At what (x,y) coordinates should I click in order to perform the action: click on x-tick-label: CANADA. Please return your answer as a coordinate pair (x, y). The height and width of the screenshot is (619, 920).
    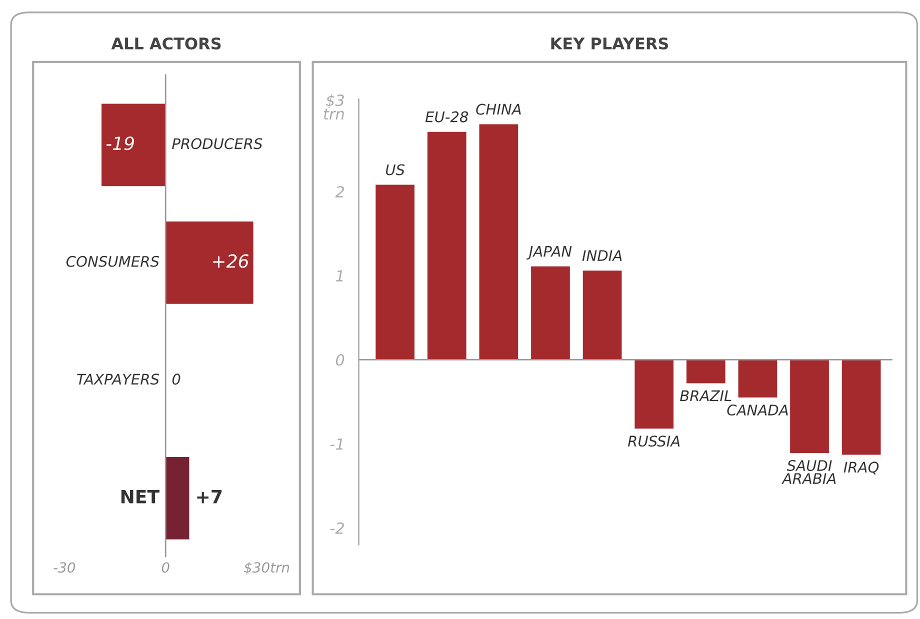
    Looking at the image, I should click on (757, 410).